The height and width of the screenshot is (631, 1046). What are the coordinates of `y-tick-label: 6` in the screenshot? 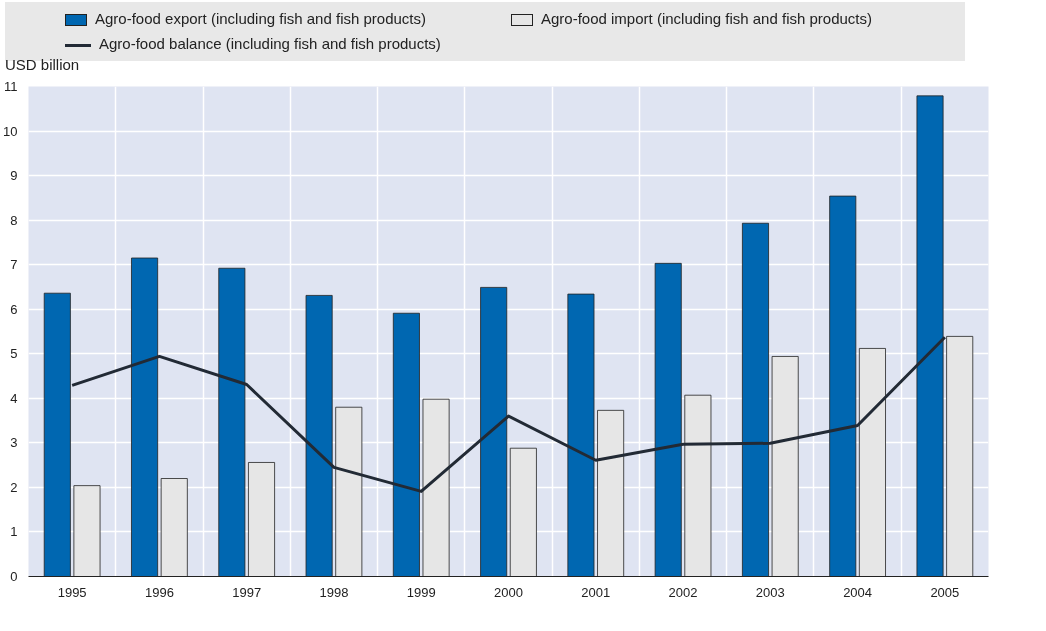 It's located at (14, 309).